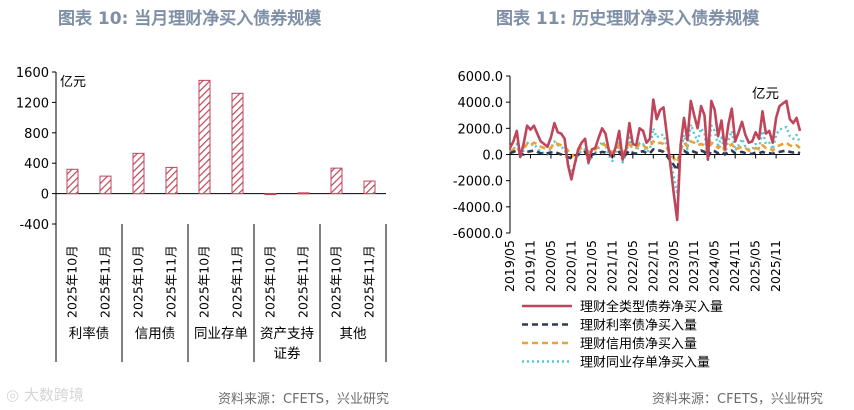 The image size is (854, 410). What do you see at coordinates (32, 103) in the screenshot?
I see `y-tick-label: 1200` at bounding box center [32, 103].